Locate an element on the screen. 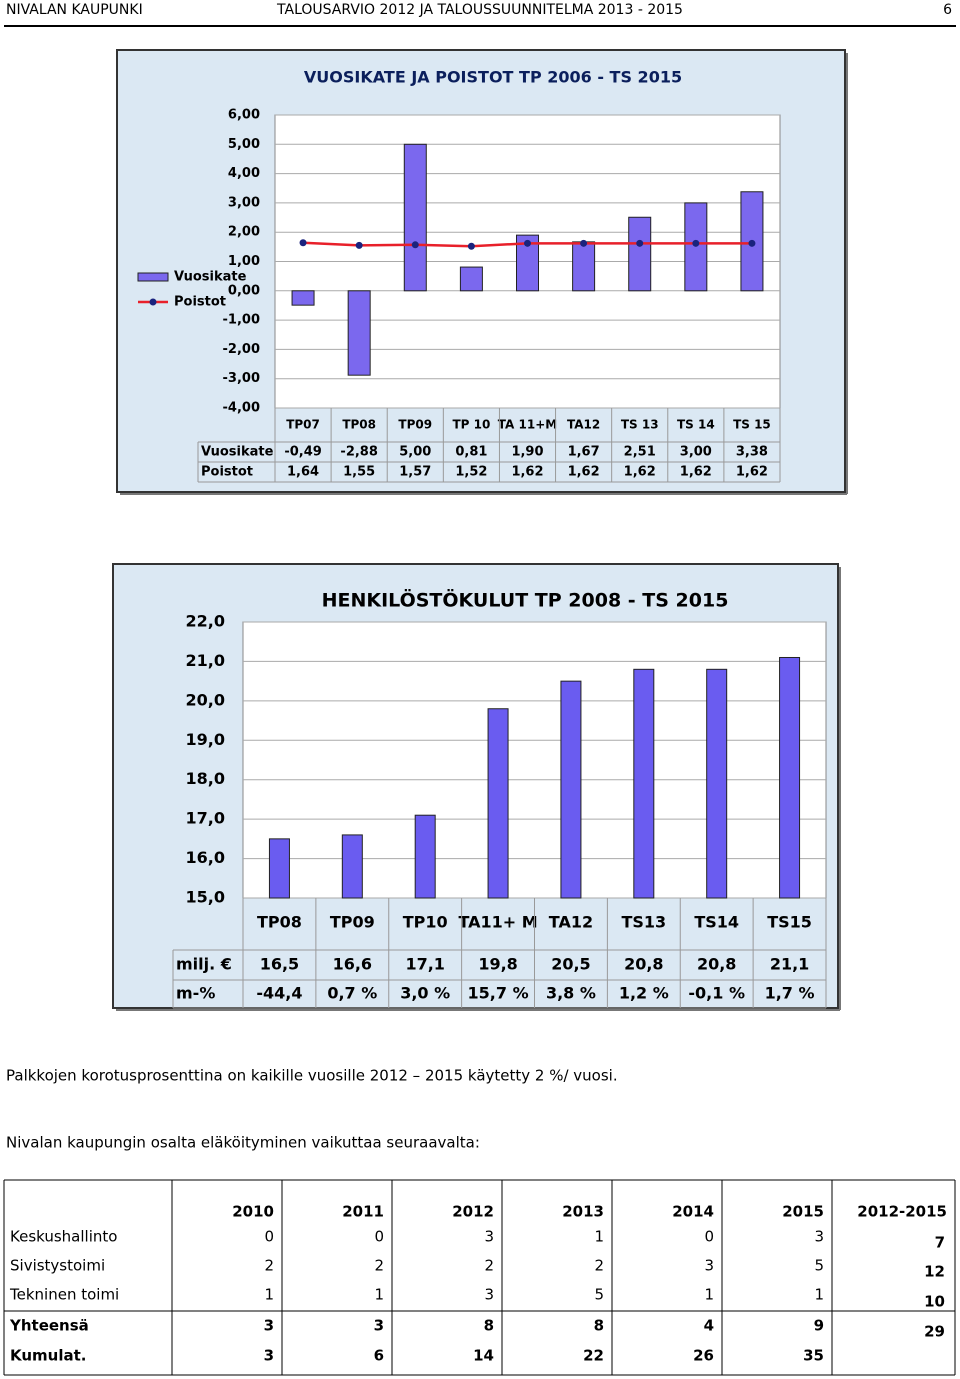  plot-area is located at coordinates (534, 760).